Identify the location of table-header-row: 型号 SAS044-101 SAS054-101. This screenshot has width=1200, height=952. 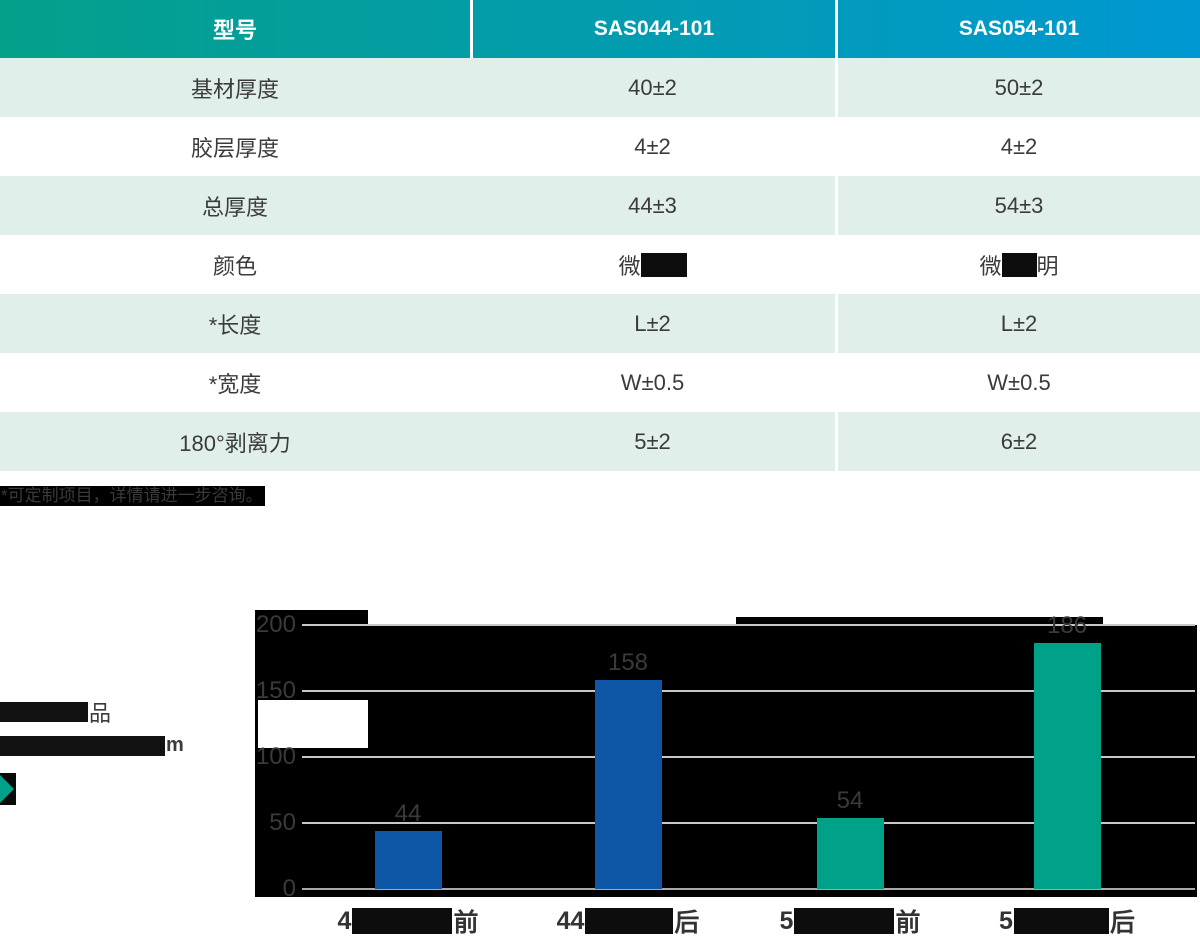
(600, 29).